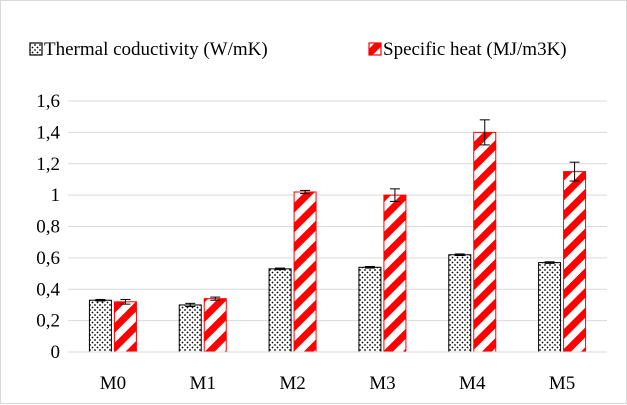 Image resolution: width=627 pixels, height=405 pixels. I want to click on legend-label-thermal-conductivity: Thermal coductivity (W/mK), so click(156, 49).